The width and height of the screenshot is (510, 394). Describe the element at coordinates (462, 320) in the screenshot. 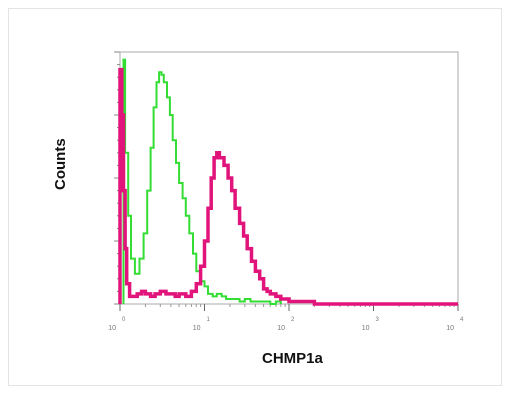

I see `x-tick-label-exponent: 4` at that location.